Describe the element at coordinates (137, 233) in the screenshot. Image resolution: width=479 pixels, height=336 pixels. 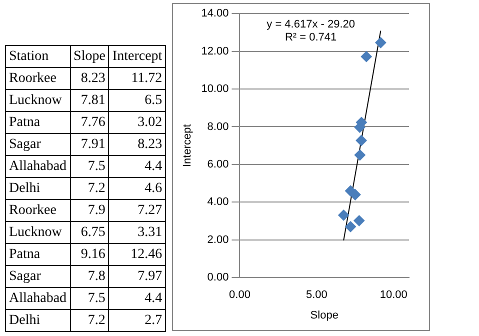
I see `data-label: 3.31` at that location.